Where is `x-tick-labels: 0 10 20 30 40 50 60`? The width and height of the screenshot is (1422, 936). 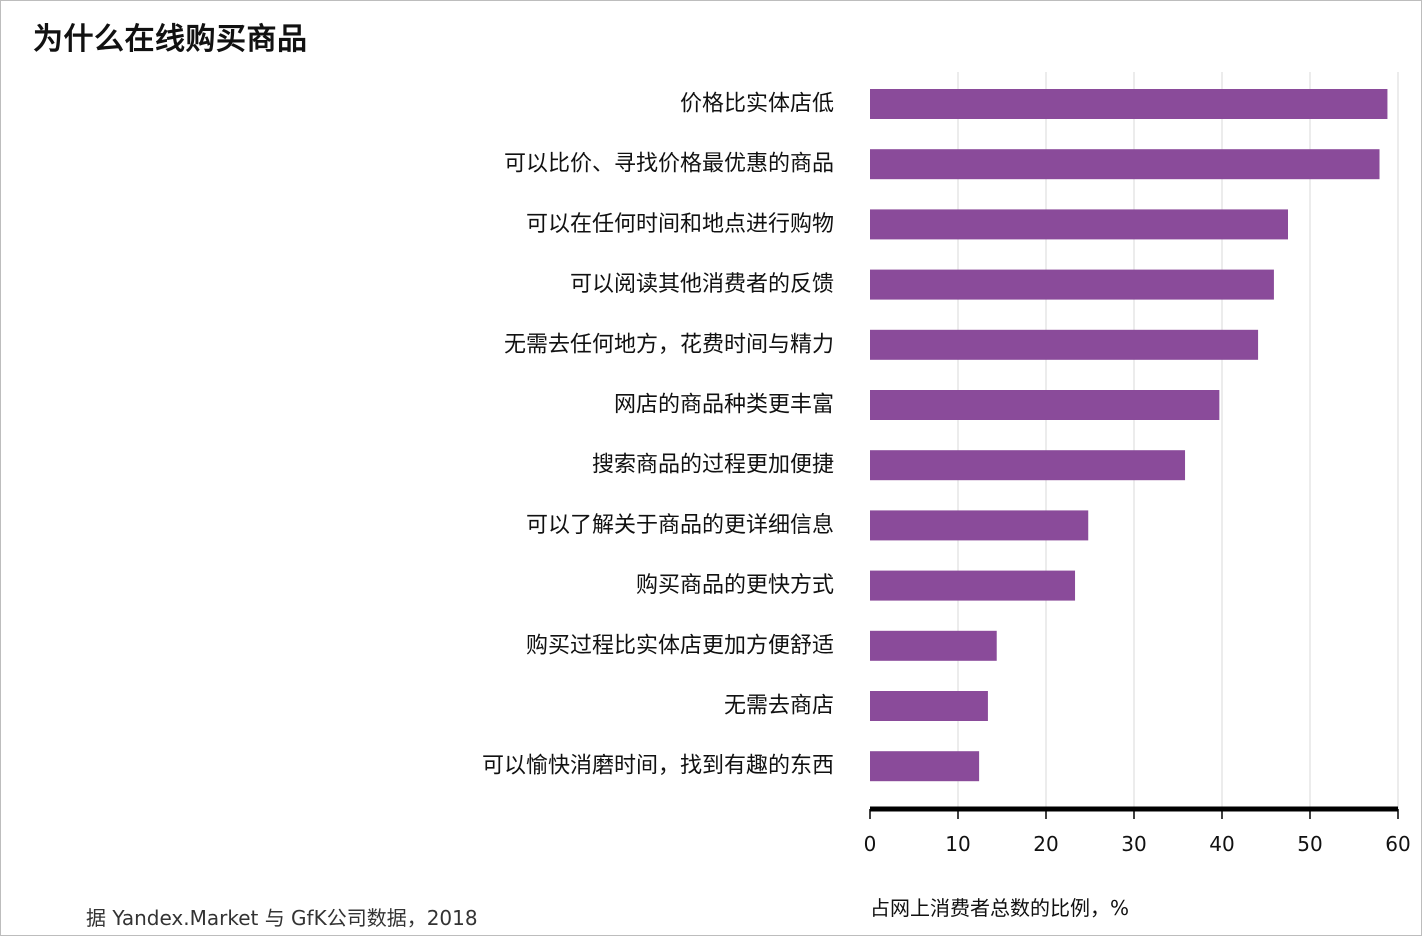
x-tick-labels: 0 10 20 30 40 50 60 is located at coordinates (1137, 844).